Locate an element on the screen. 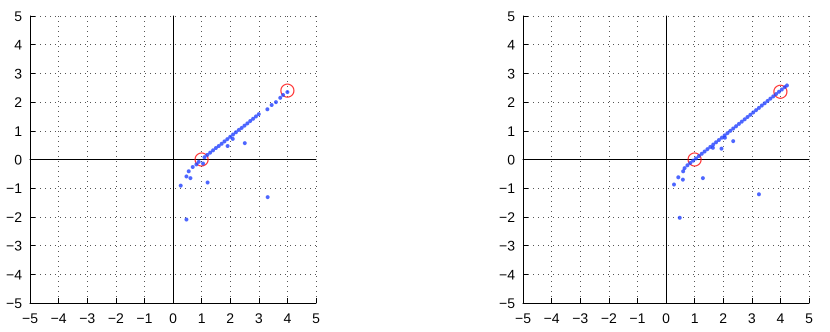 The height and width of the screenshot is (332, 830). x-tick-label: 1 is located at coordinates (202, 318).